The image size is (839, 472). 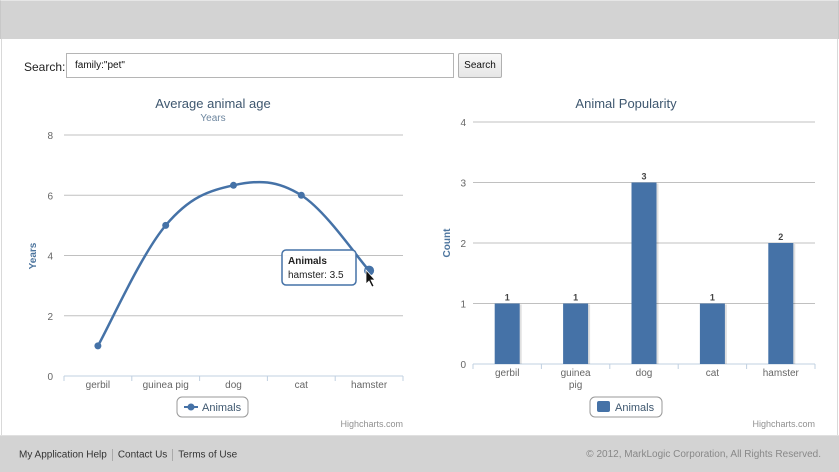 What do you see at coordinates (463, 305) in the screenshot?
I see `y-tick-label: 1` at bounding box center [463, 305].